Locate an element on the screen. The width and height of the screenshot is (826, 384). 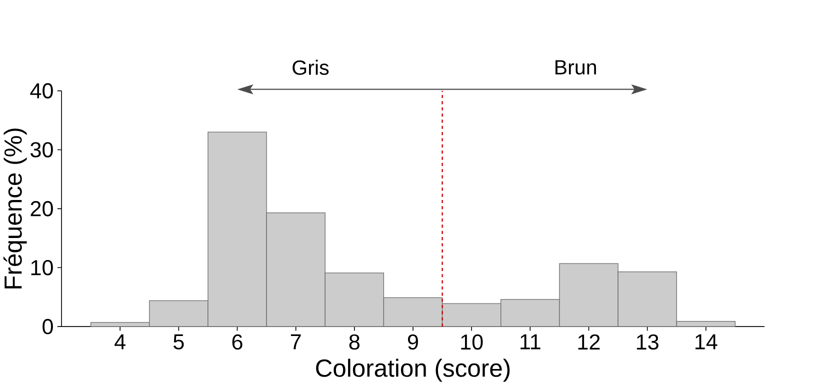
text: Gris is located at coordinates (310, 68).